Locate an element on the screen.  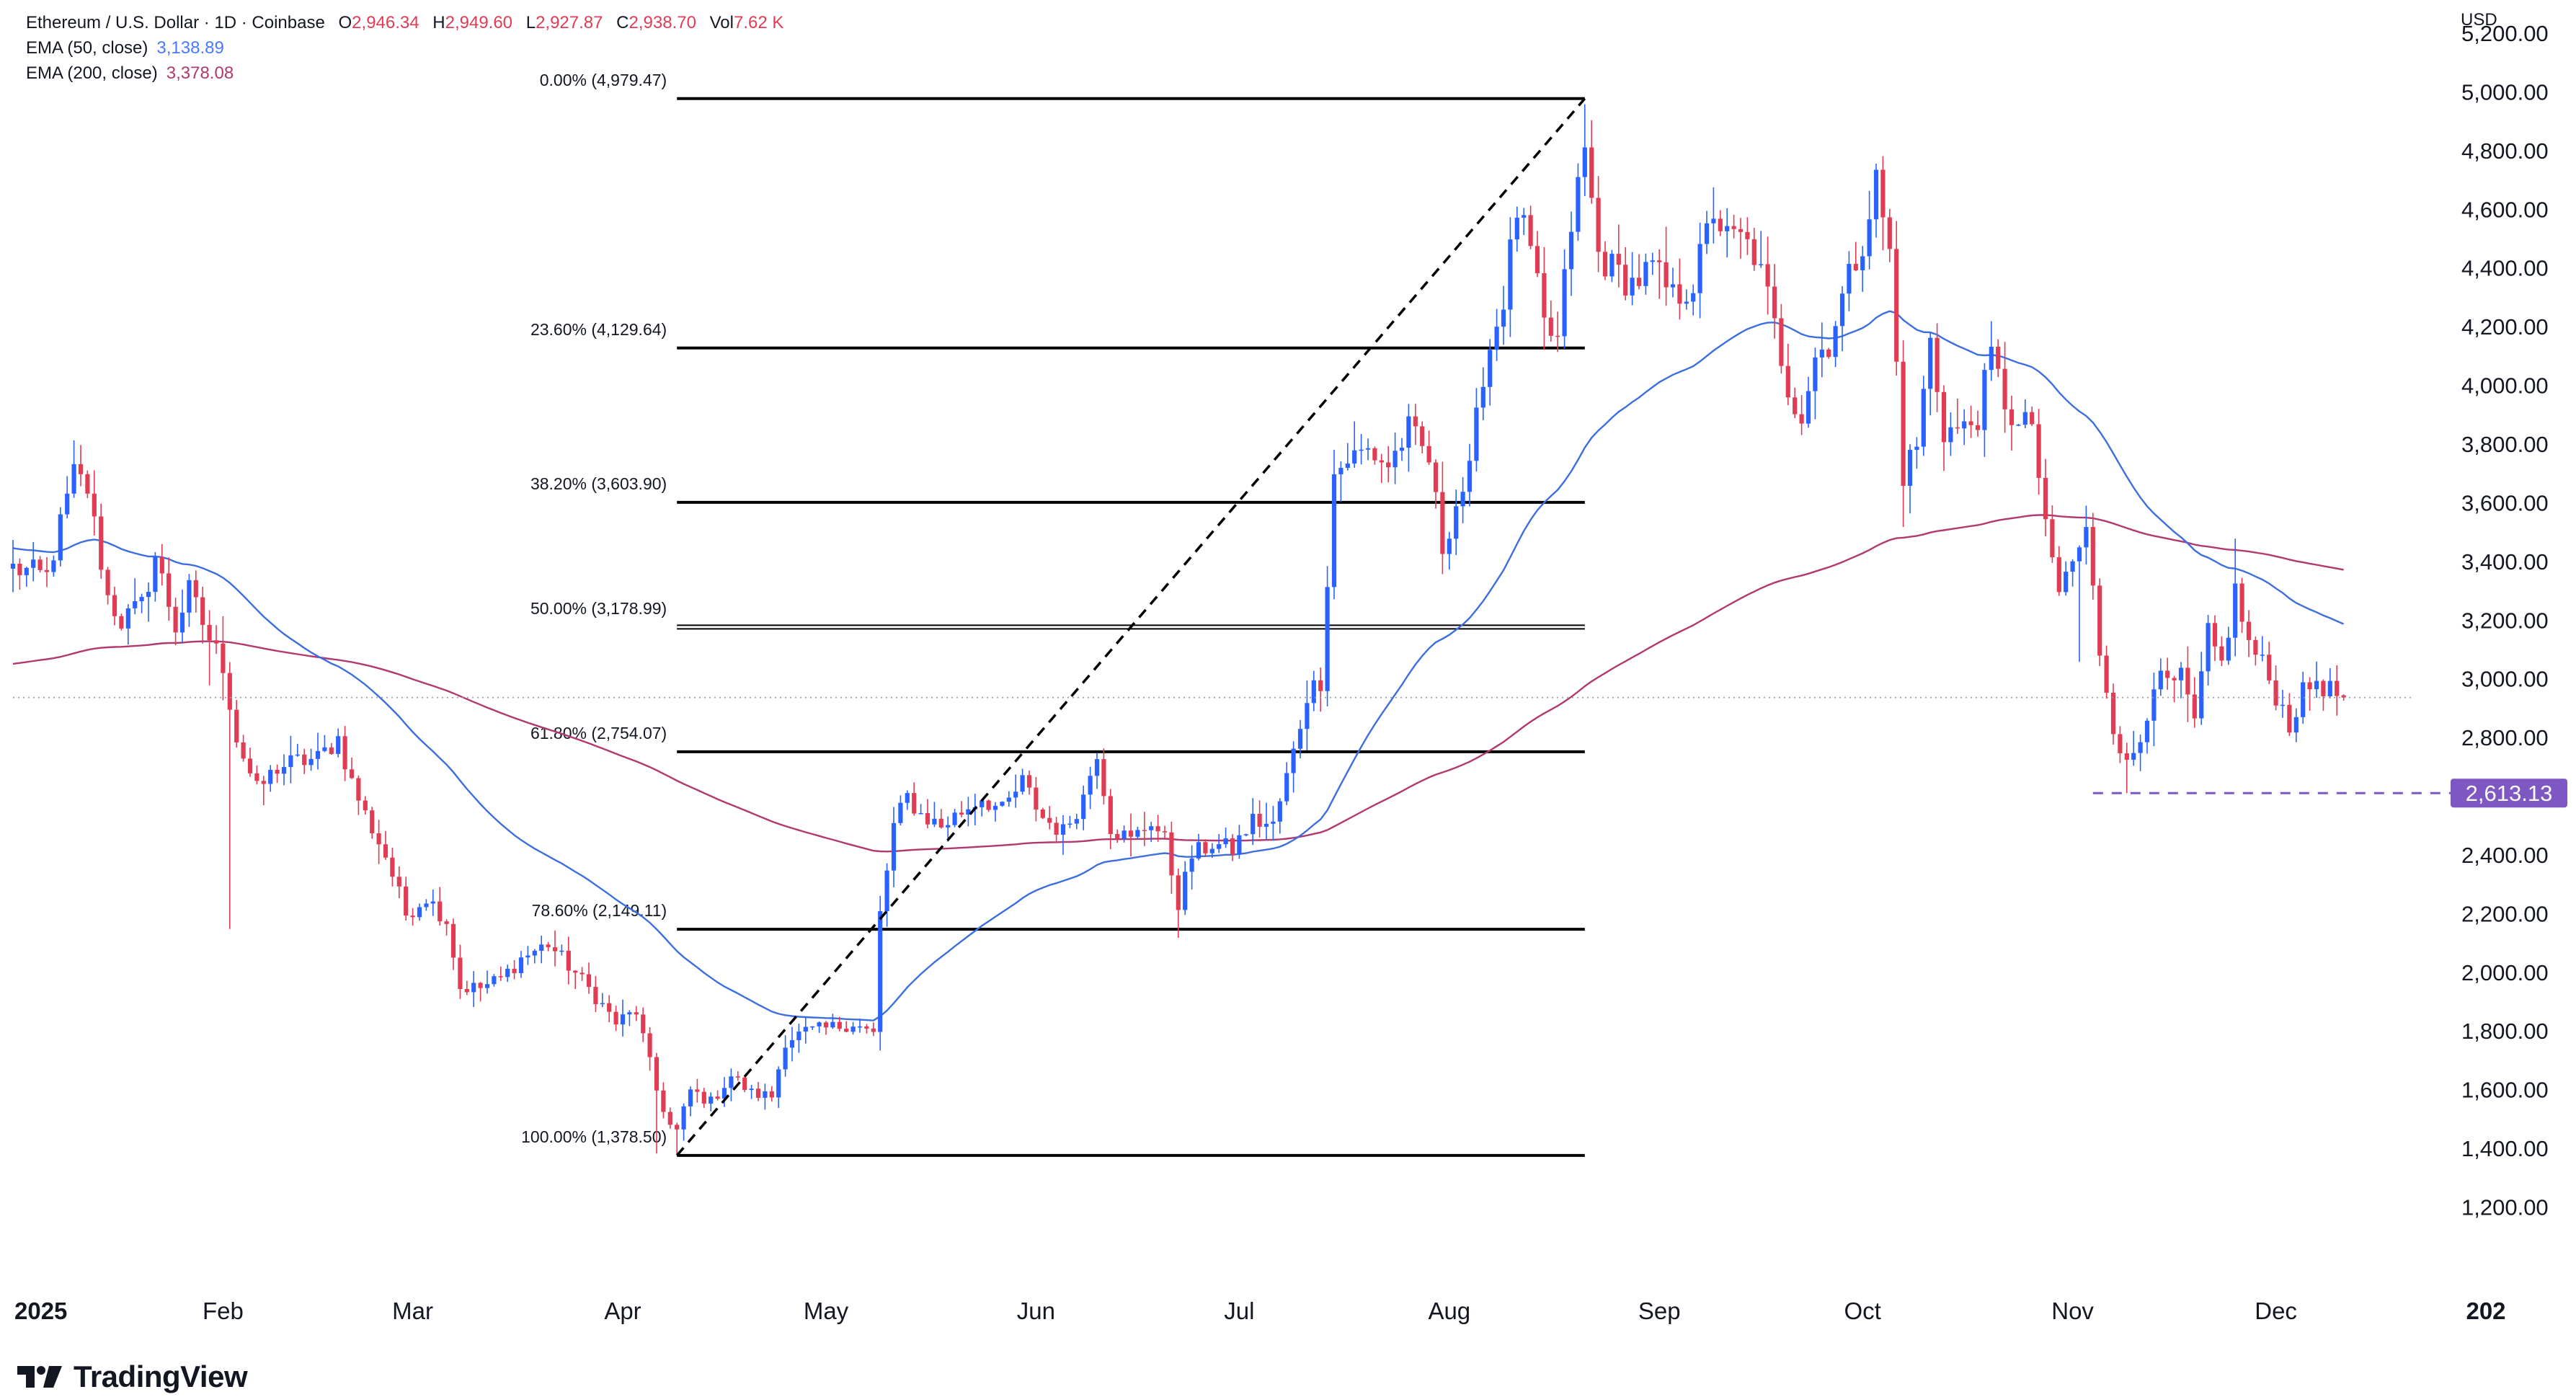
currency-button: USD is located at coordinates (2479, 20).